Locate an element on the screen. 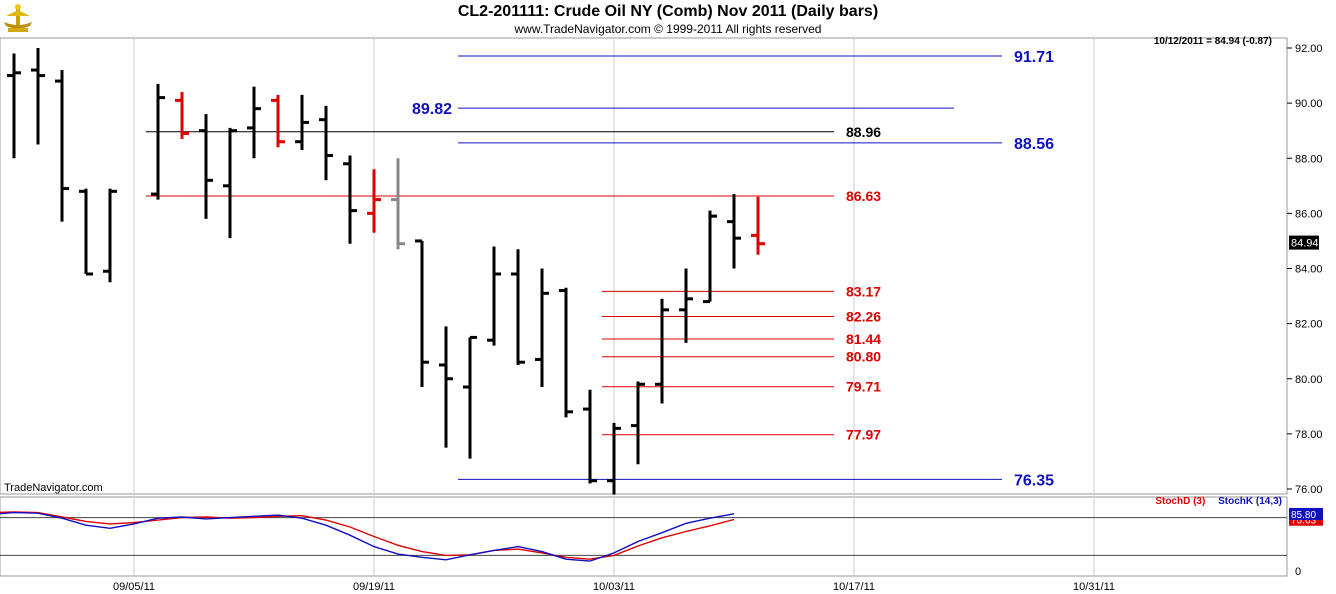  stoch-y-tick-label: 0 is located at coordinates (1298, 572).